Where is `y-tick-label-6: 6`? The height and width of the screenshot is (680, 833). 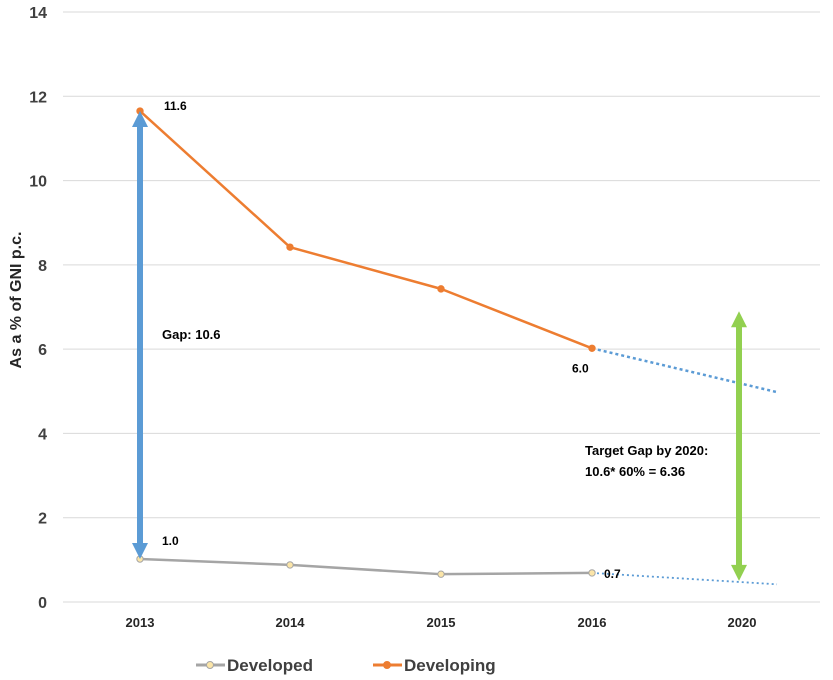
y-tick-label-6: 6 is located at coordinates (42, 350).